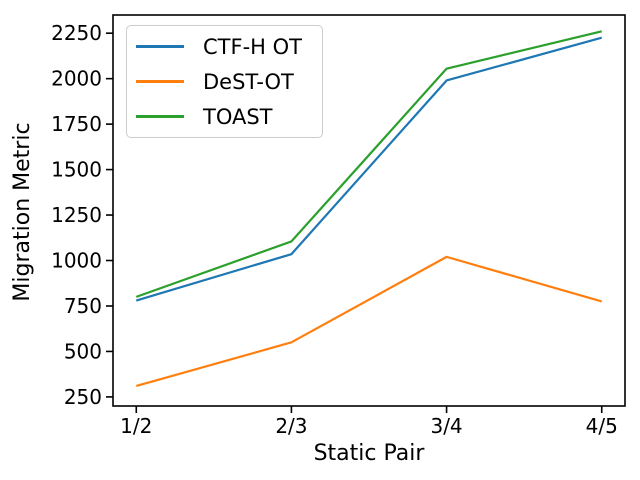  What do you see at coordinates (83, 397) in the screenshot?
I see `y-tick-label: 250` at bounding box center [83, 397].